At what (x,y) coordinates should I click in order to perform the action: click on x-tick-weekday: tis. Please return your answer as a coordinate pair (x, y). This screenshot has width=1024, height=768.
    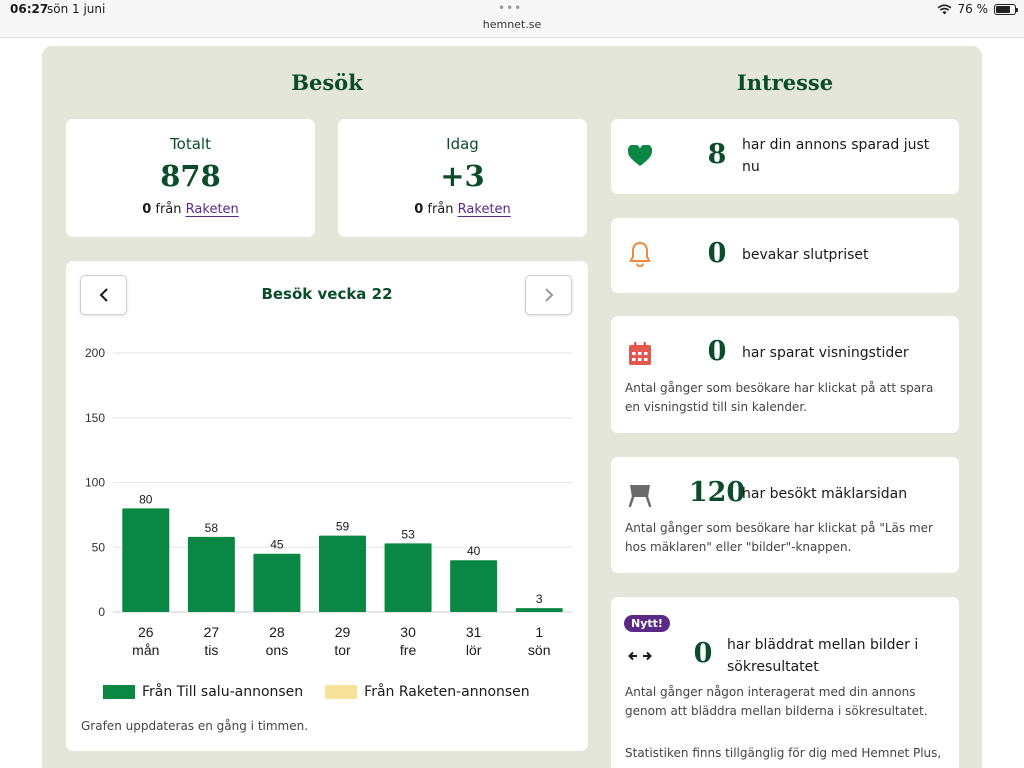
    Looking at the image, I should click on (211, 650).